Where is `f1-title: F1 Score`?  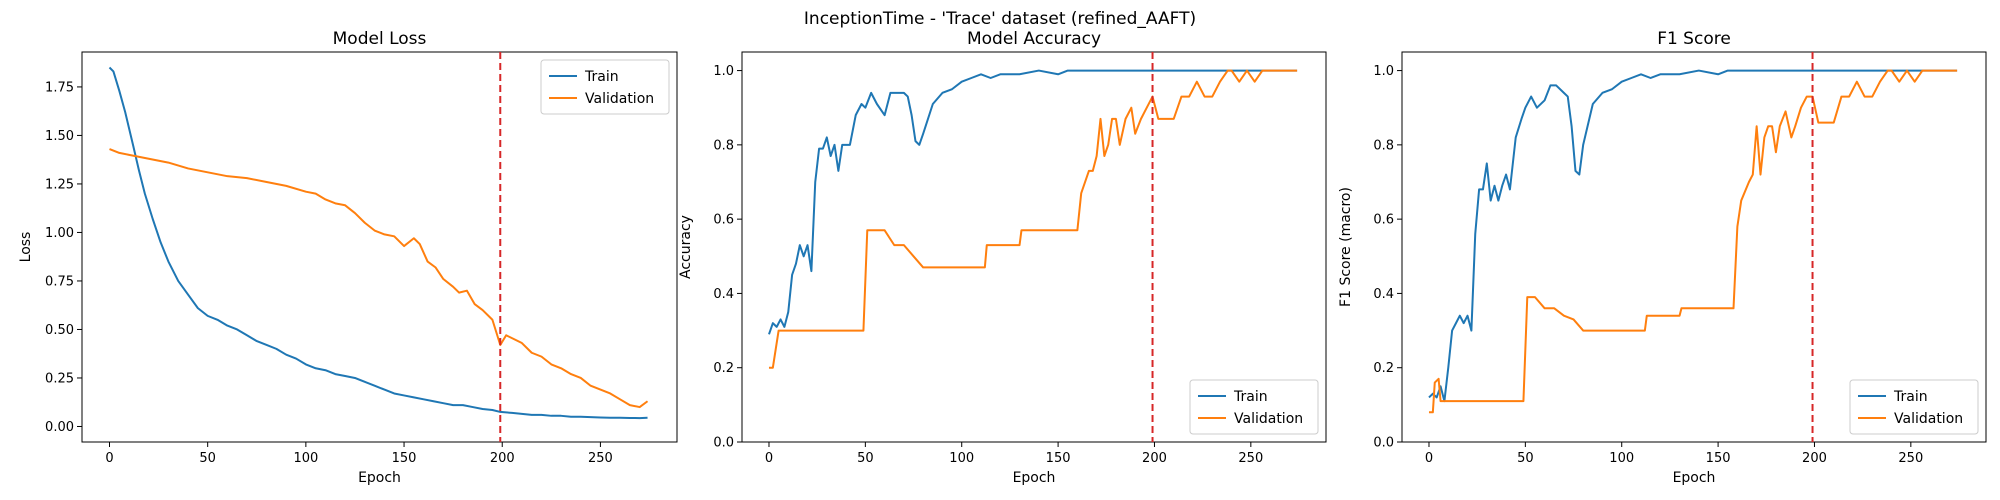 f1-title: F1 Score is located at coordinates (1694, 39).